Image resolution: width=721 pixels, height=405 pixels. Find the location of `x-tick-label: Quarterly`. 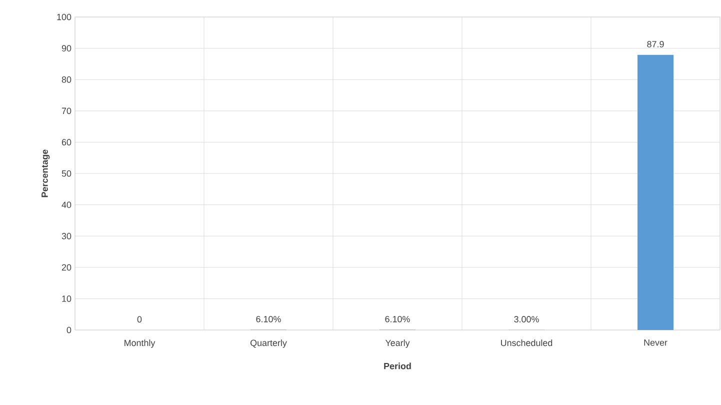

x-tick-label: Quarterly is located at coordinates (268, 343).